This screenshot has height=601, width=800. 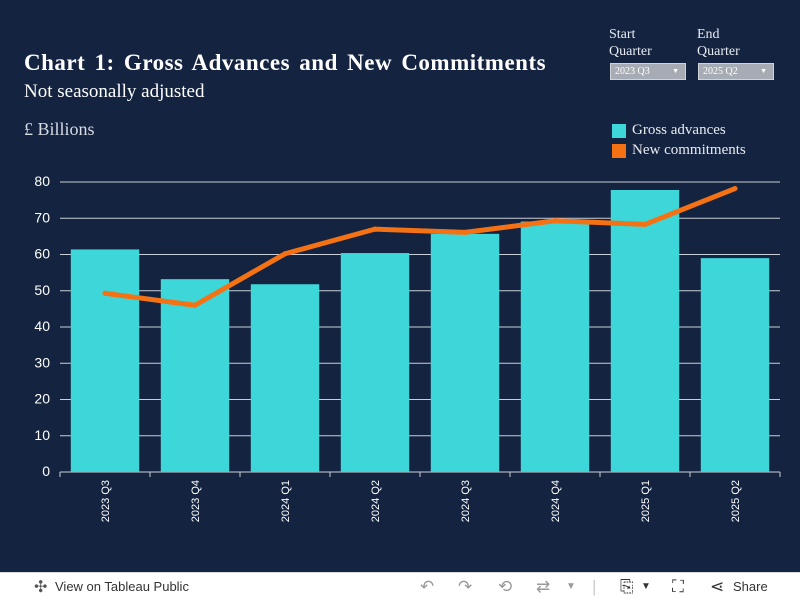 What do you see at coordinates (718, 43) in the screenshot?
I see `end-quarter-label: End Quarter` at bounding box center [718, 43].